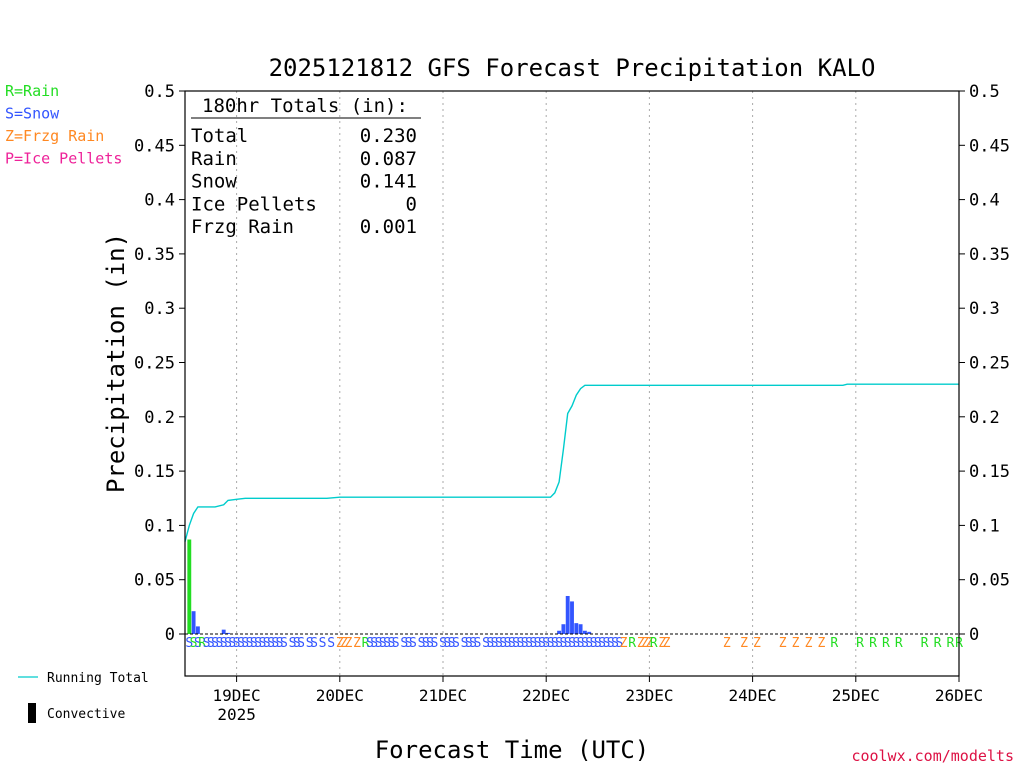 Image resolution: width=1024 pixels, height=768 pixels. What do you see at coordinates (344, 643) in the screenshot?
I see `ptype-marker-31: Z` at bounding box center [344, 643].